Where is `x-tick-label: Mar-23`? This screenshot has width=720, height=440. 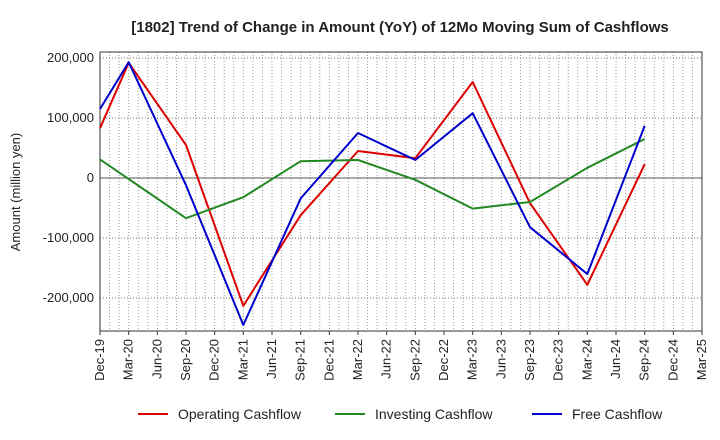 x-tick-label: Mar-23 is located at coordinates (472, 359).